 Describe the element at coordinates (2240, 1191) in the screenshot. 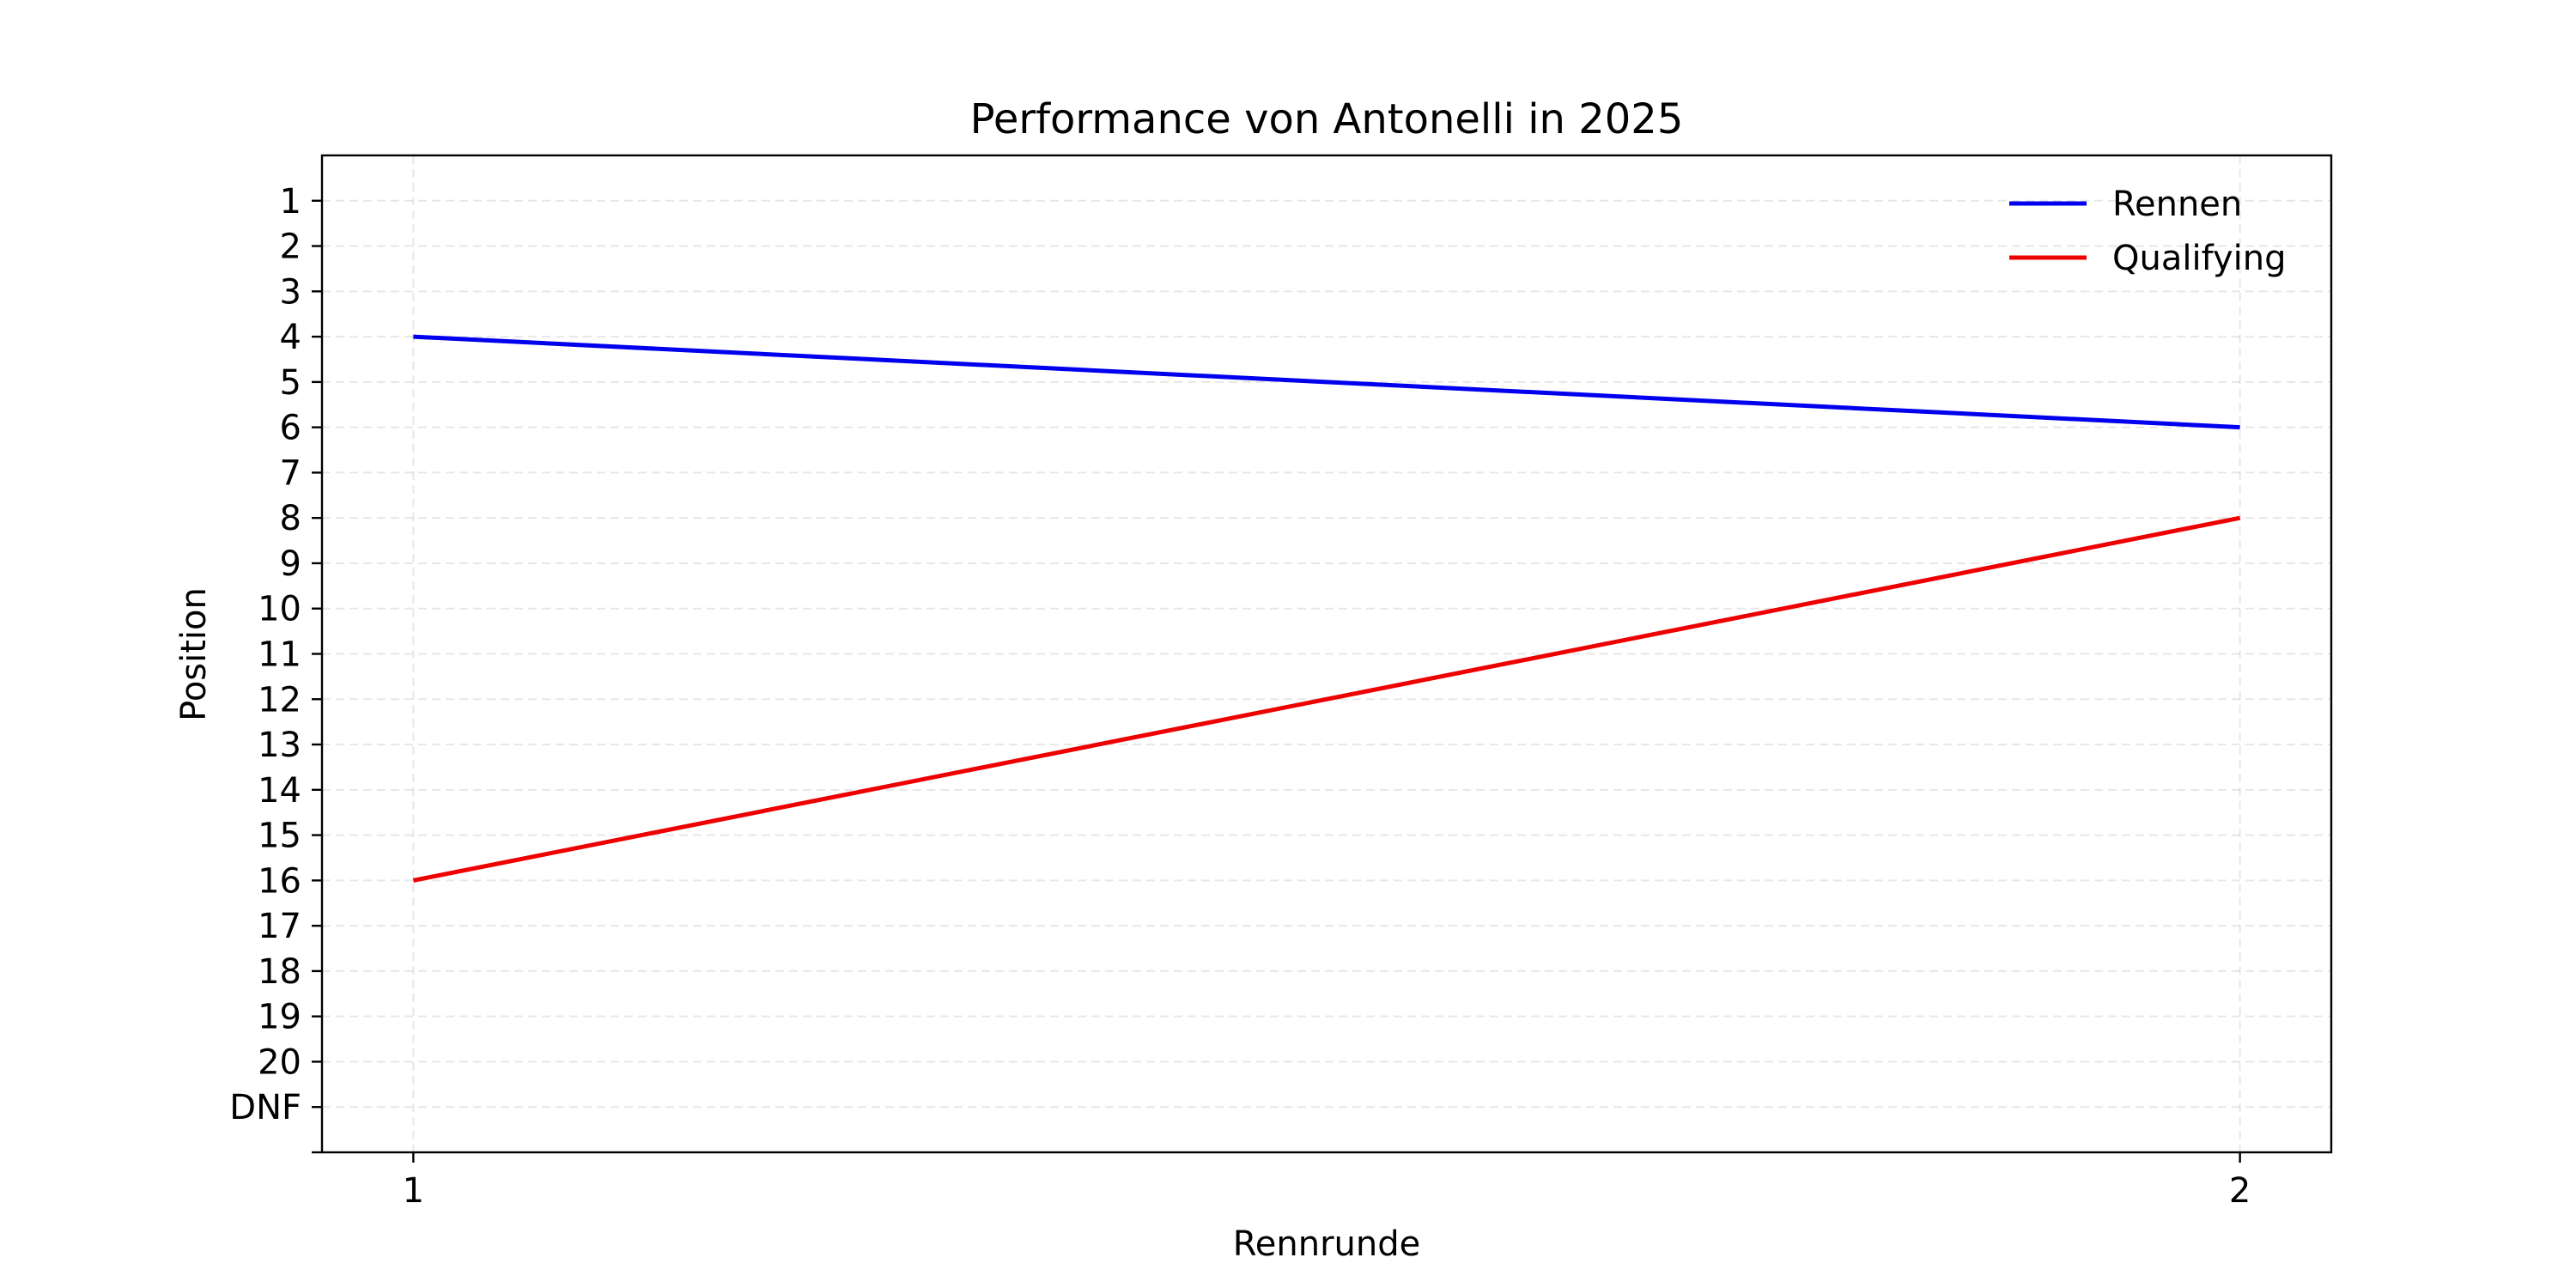

I see `x-tick-label: 2` at that location.